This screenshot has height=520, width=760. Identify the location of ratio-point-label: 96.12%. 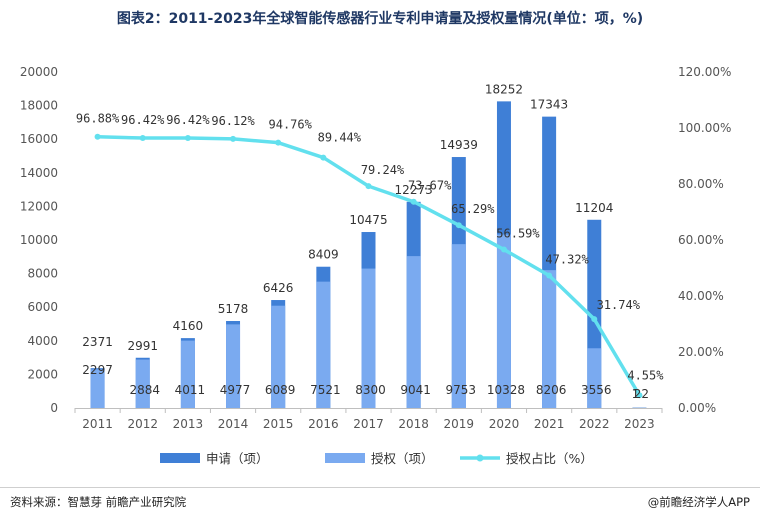
(233, 121).